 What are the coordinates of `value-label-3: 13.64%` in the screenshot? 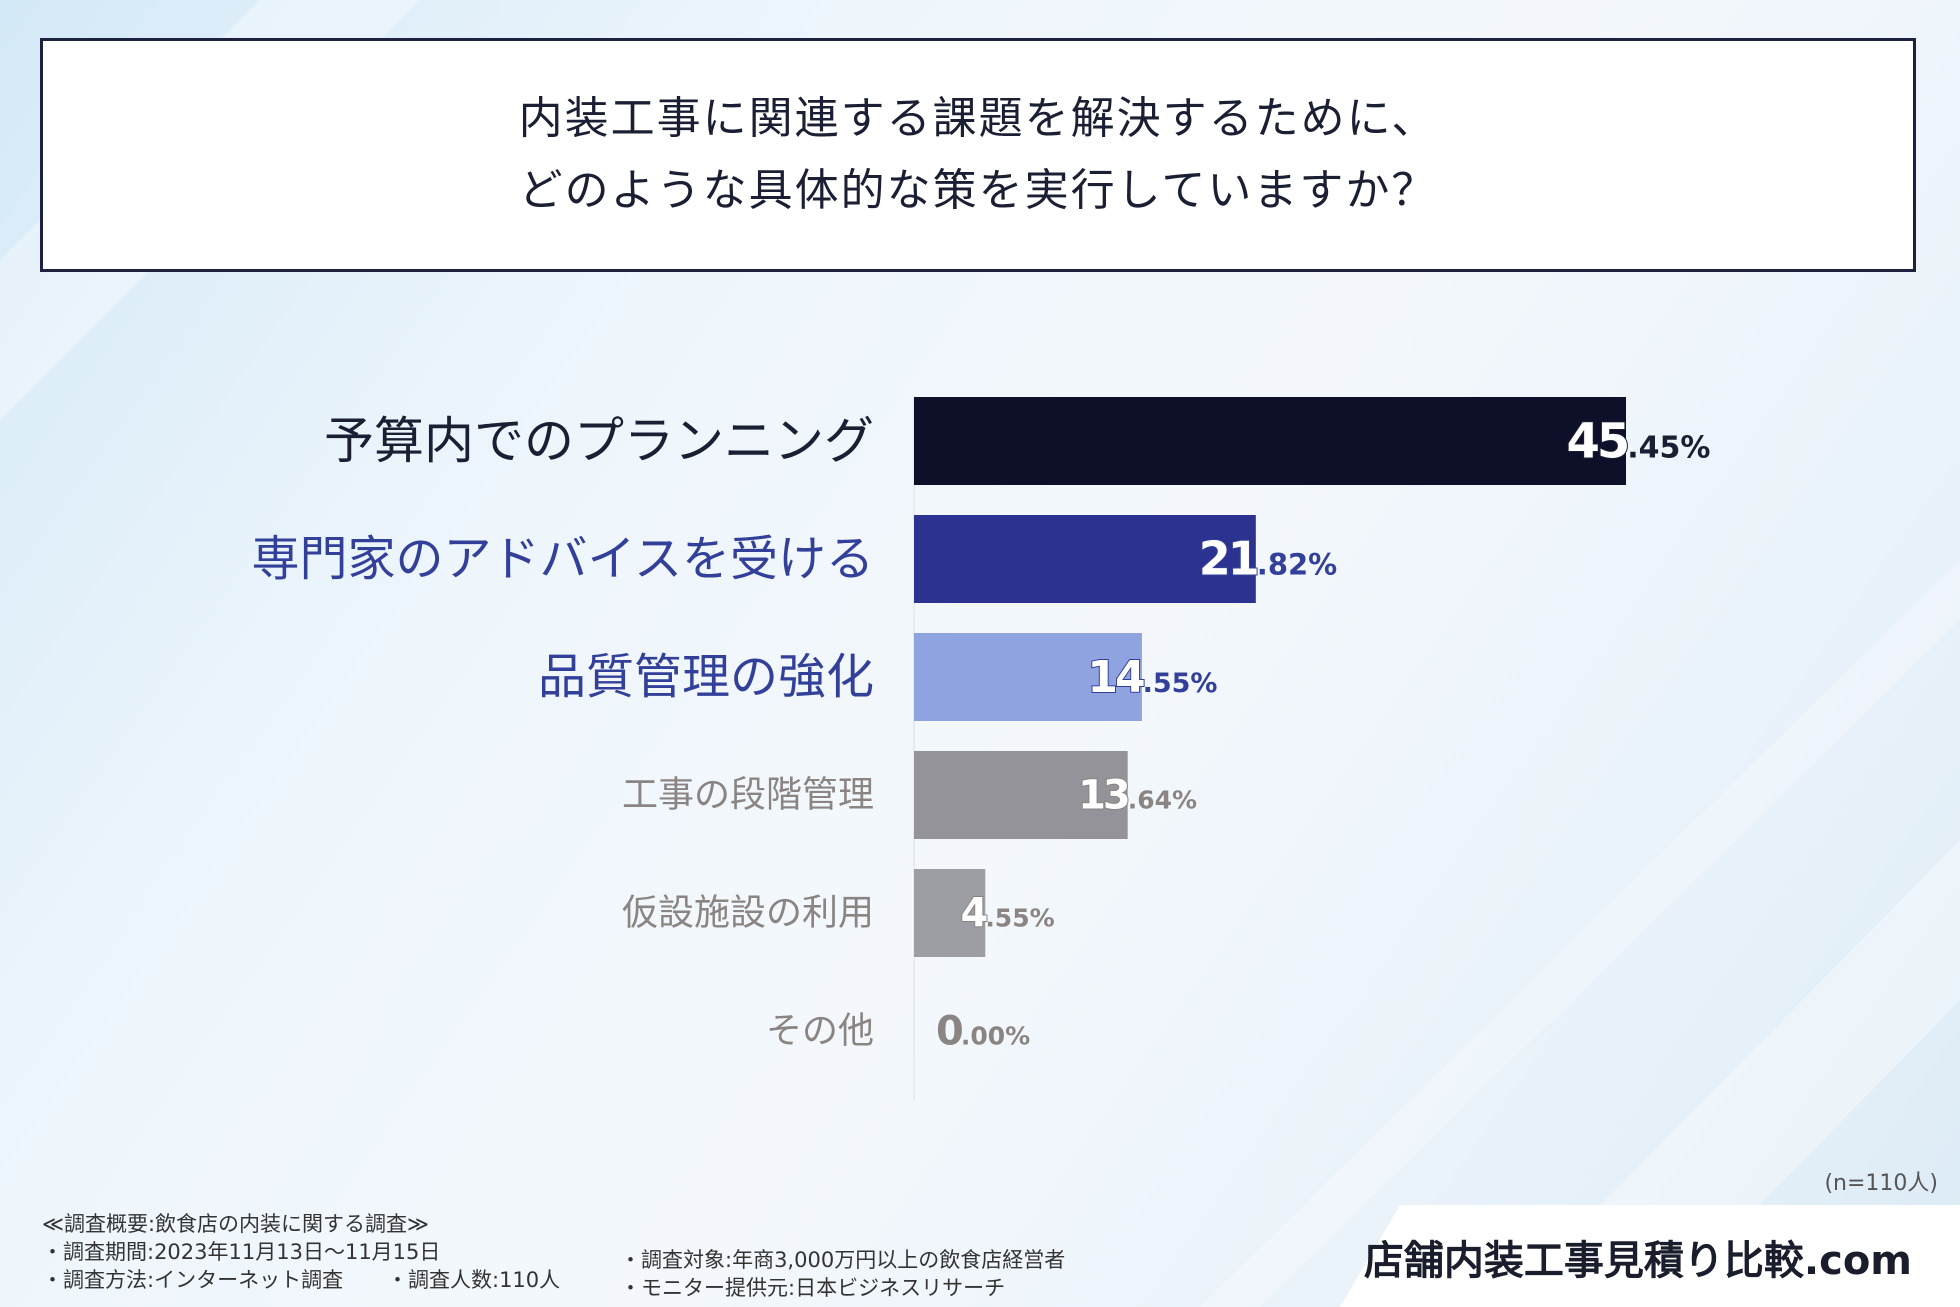 It's located at (1137, 796).